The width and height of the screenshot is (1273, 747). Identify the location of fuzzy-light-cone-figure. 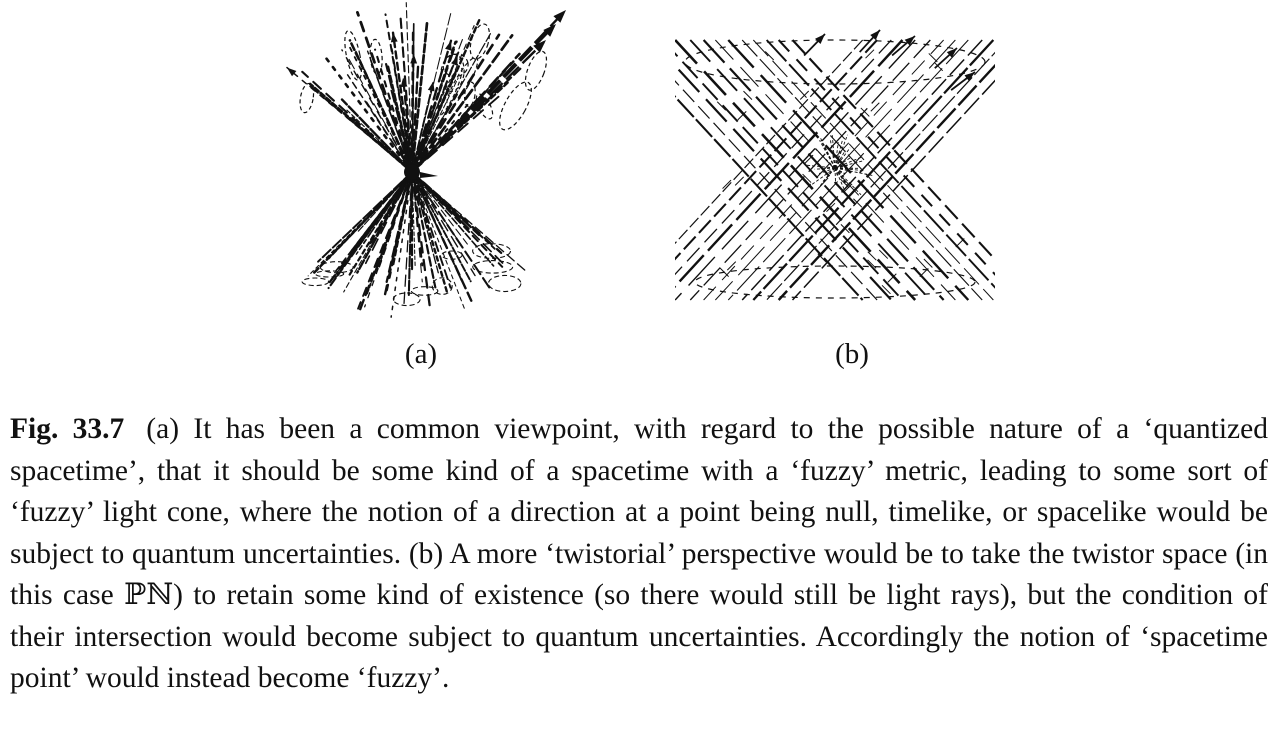
(420, 165).